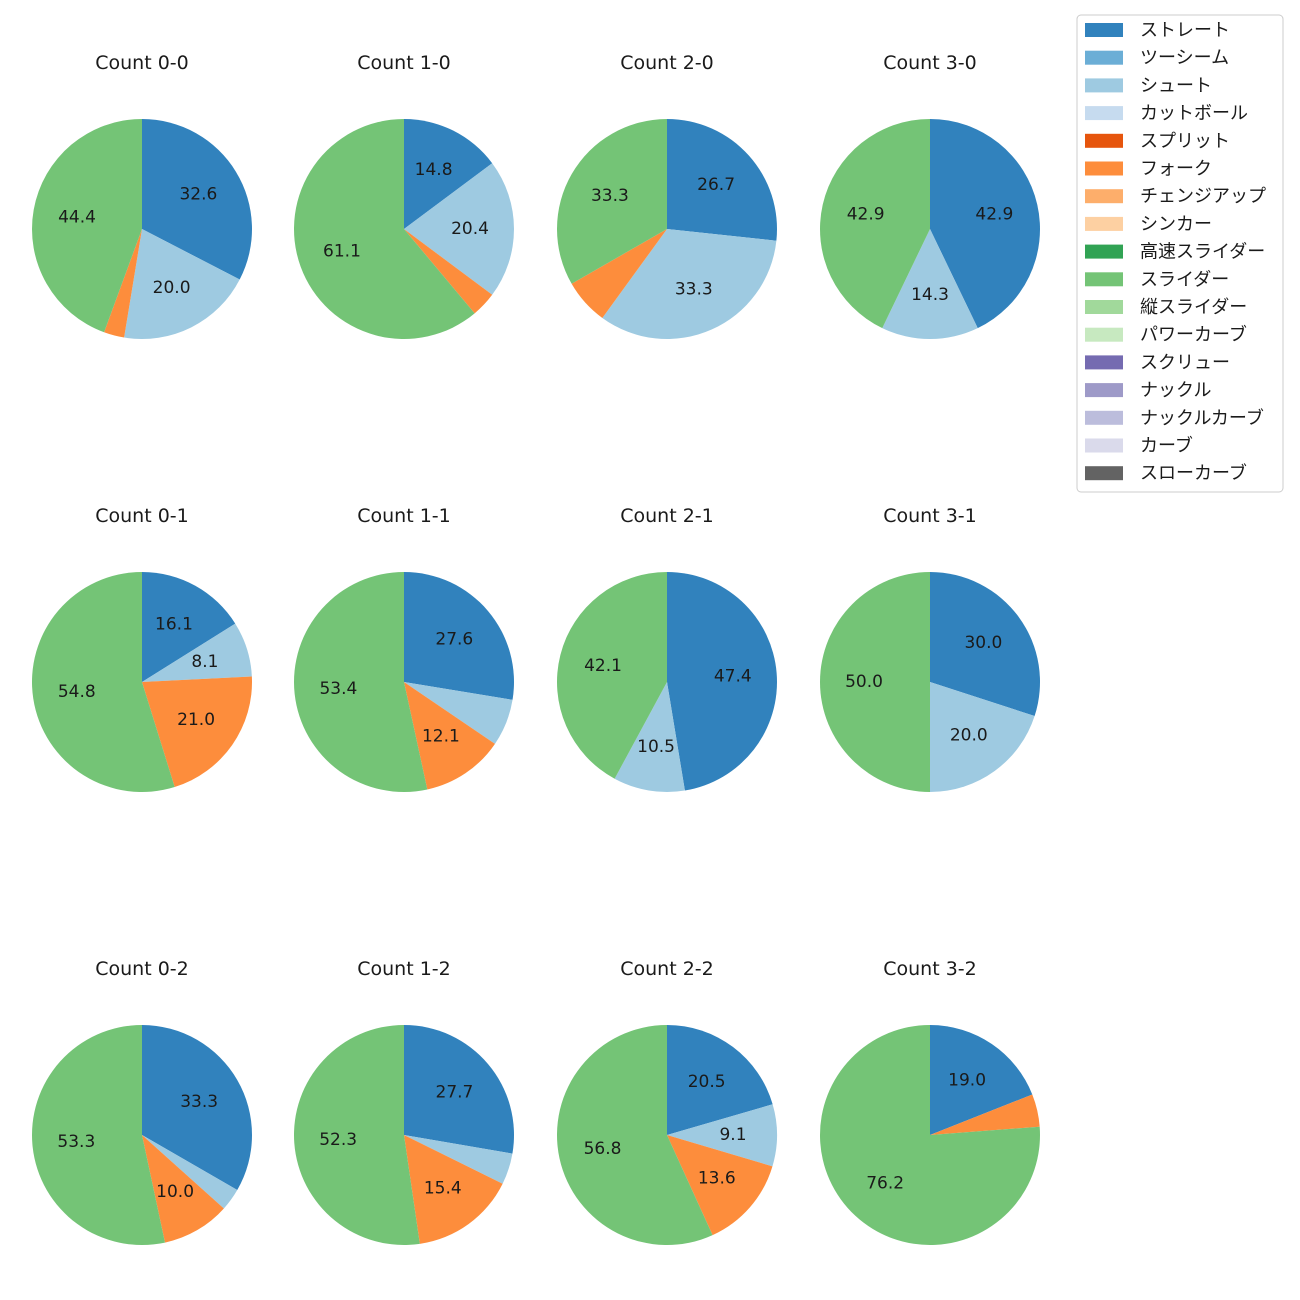 This screenshot has height=1300, width=1300. I want to click on pie-count-0-0: Count 0-0 32.6 20.0 44.4, so click(142, 195).